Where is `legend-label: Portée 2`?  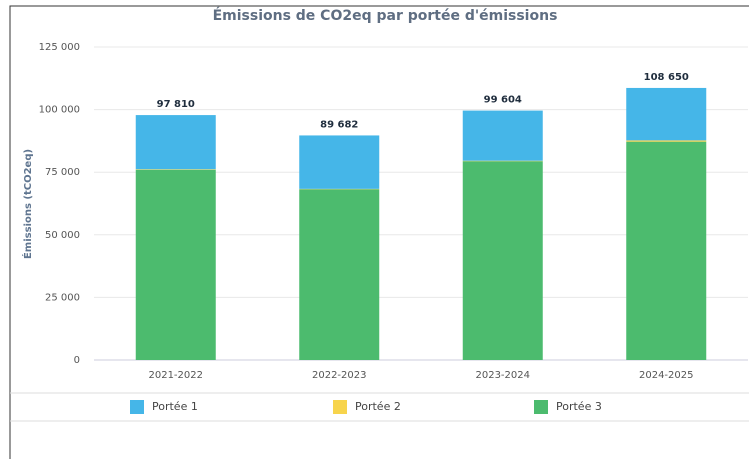 legend-label: Portée 2 is located at coordinates (378, 406).